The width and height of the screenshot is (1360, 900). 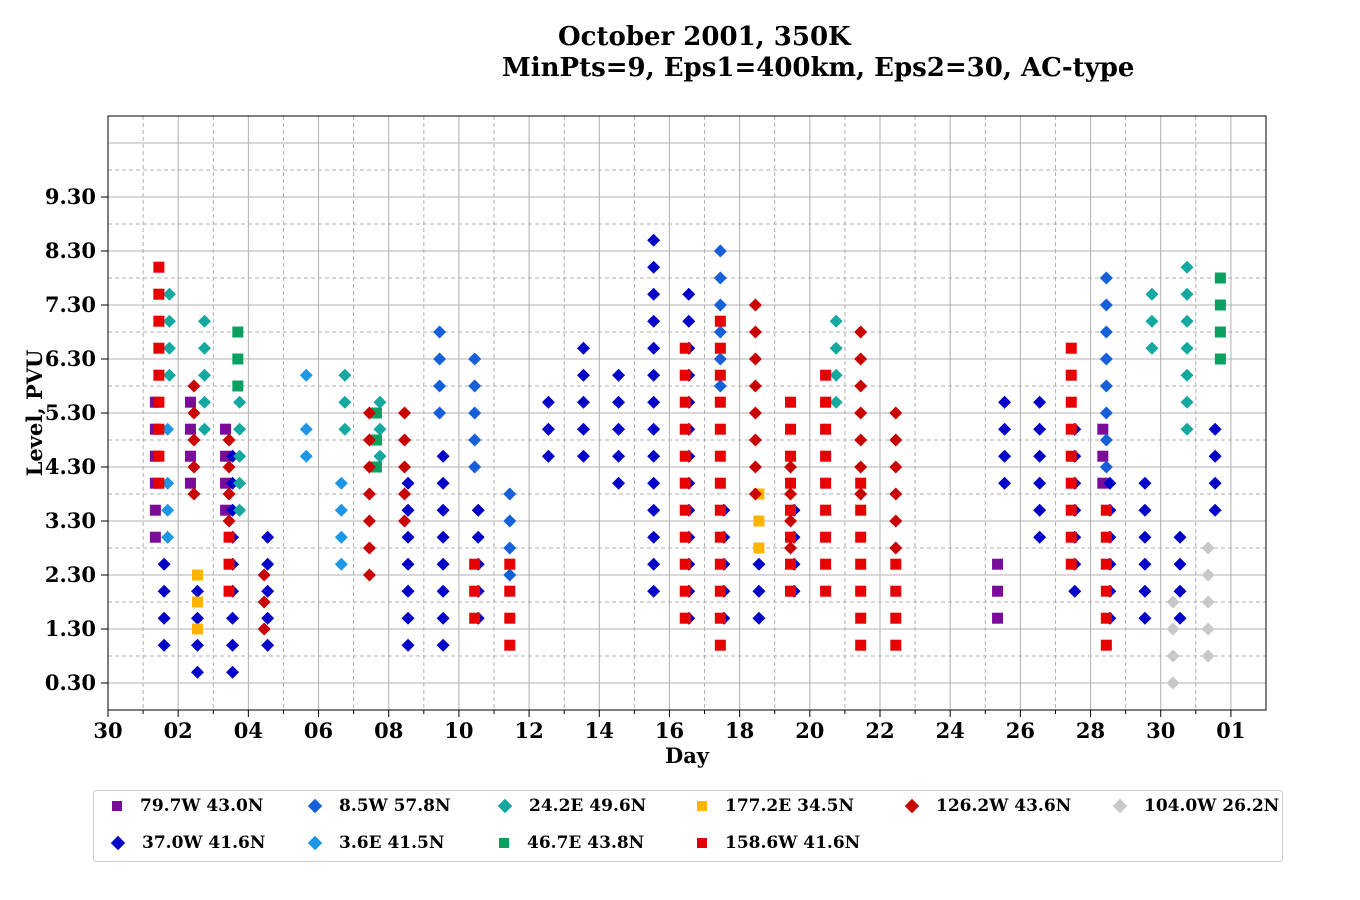 What do you see at coordinates (1230, 730) in the screenshot?
I see `x-tick-label: 01` at bounding box center [1230, 730].